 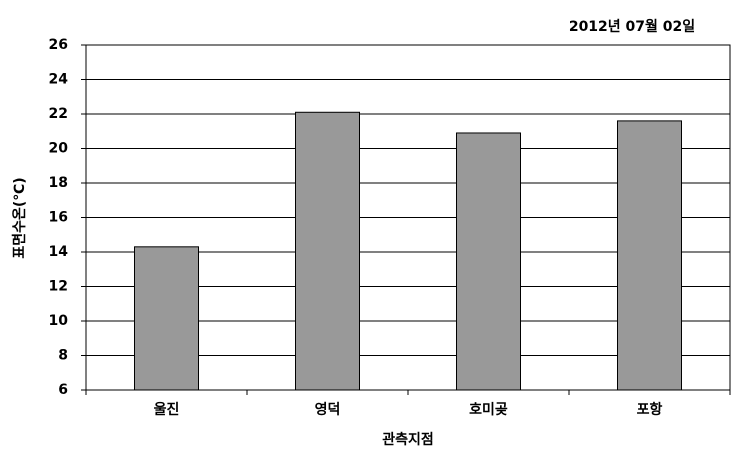 I want to click on y-tick-label: 20, so click(x=59, y=149).